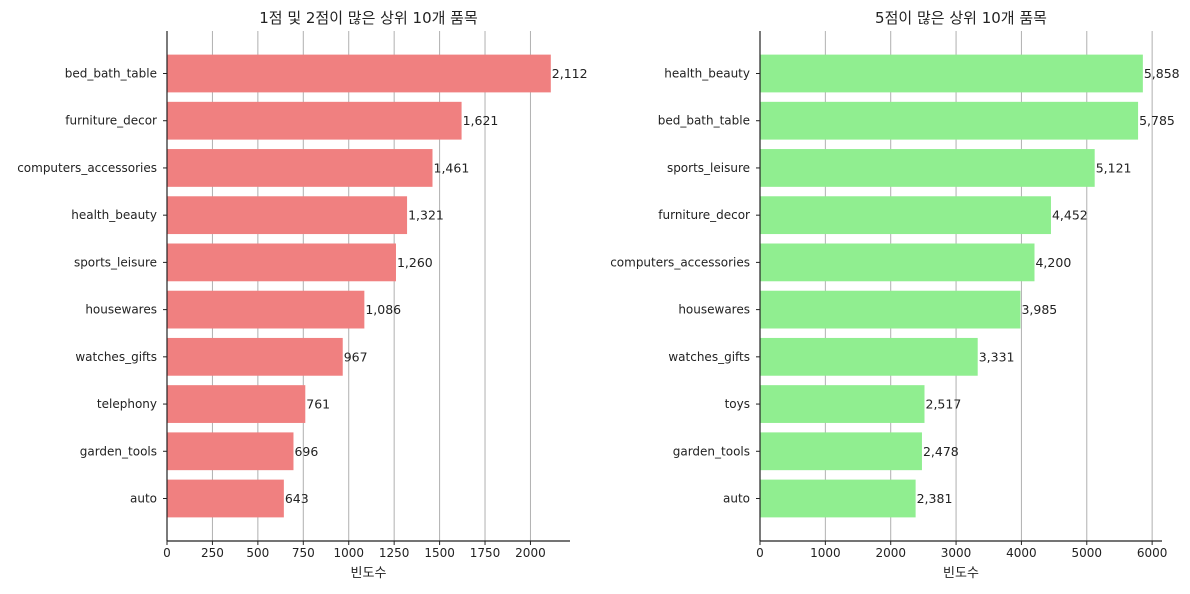  Describe the element at coordinates (935, 498) in the screenshot. I see `data-label: 2,381` at that location.